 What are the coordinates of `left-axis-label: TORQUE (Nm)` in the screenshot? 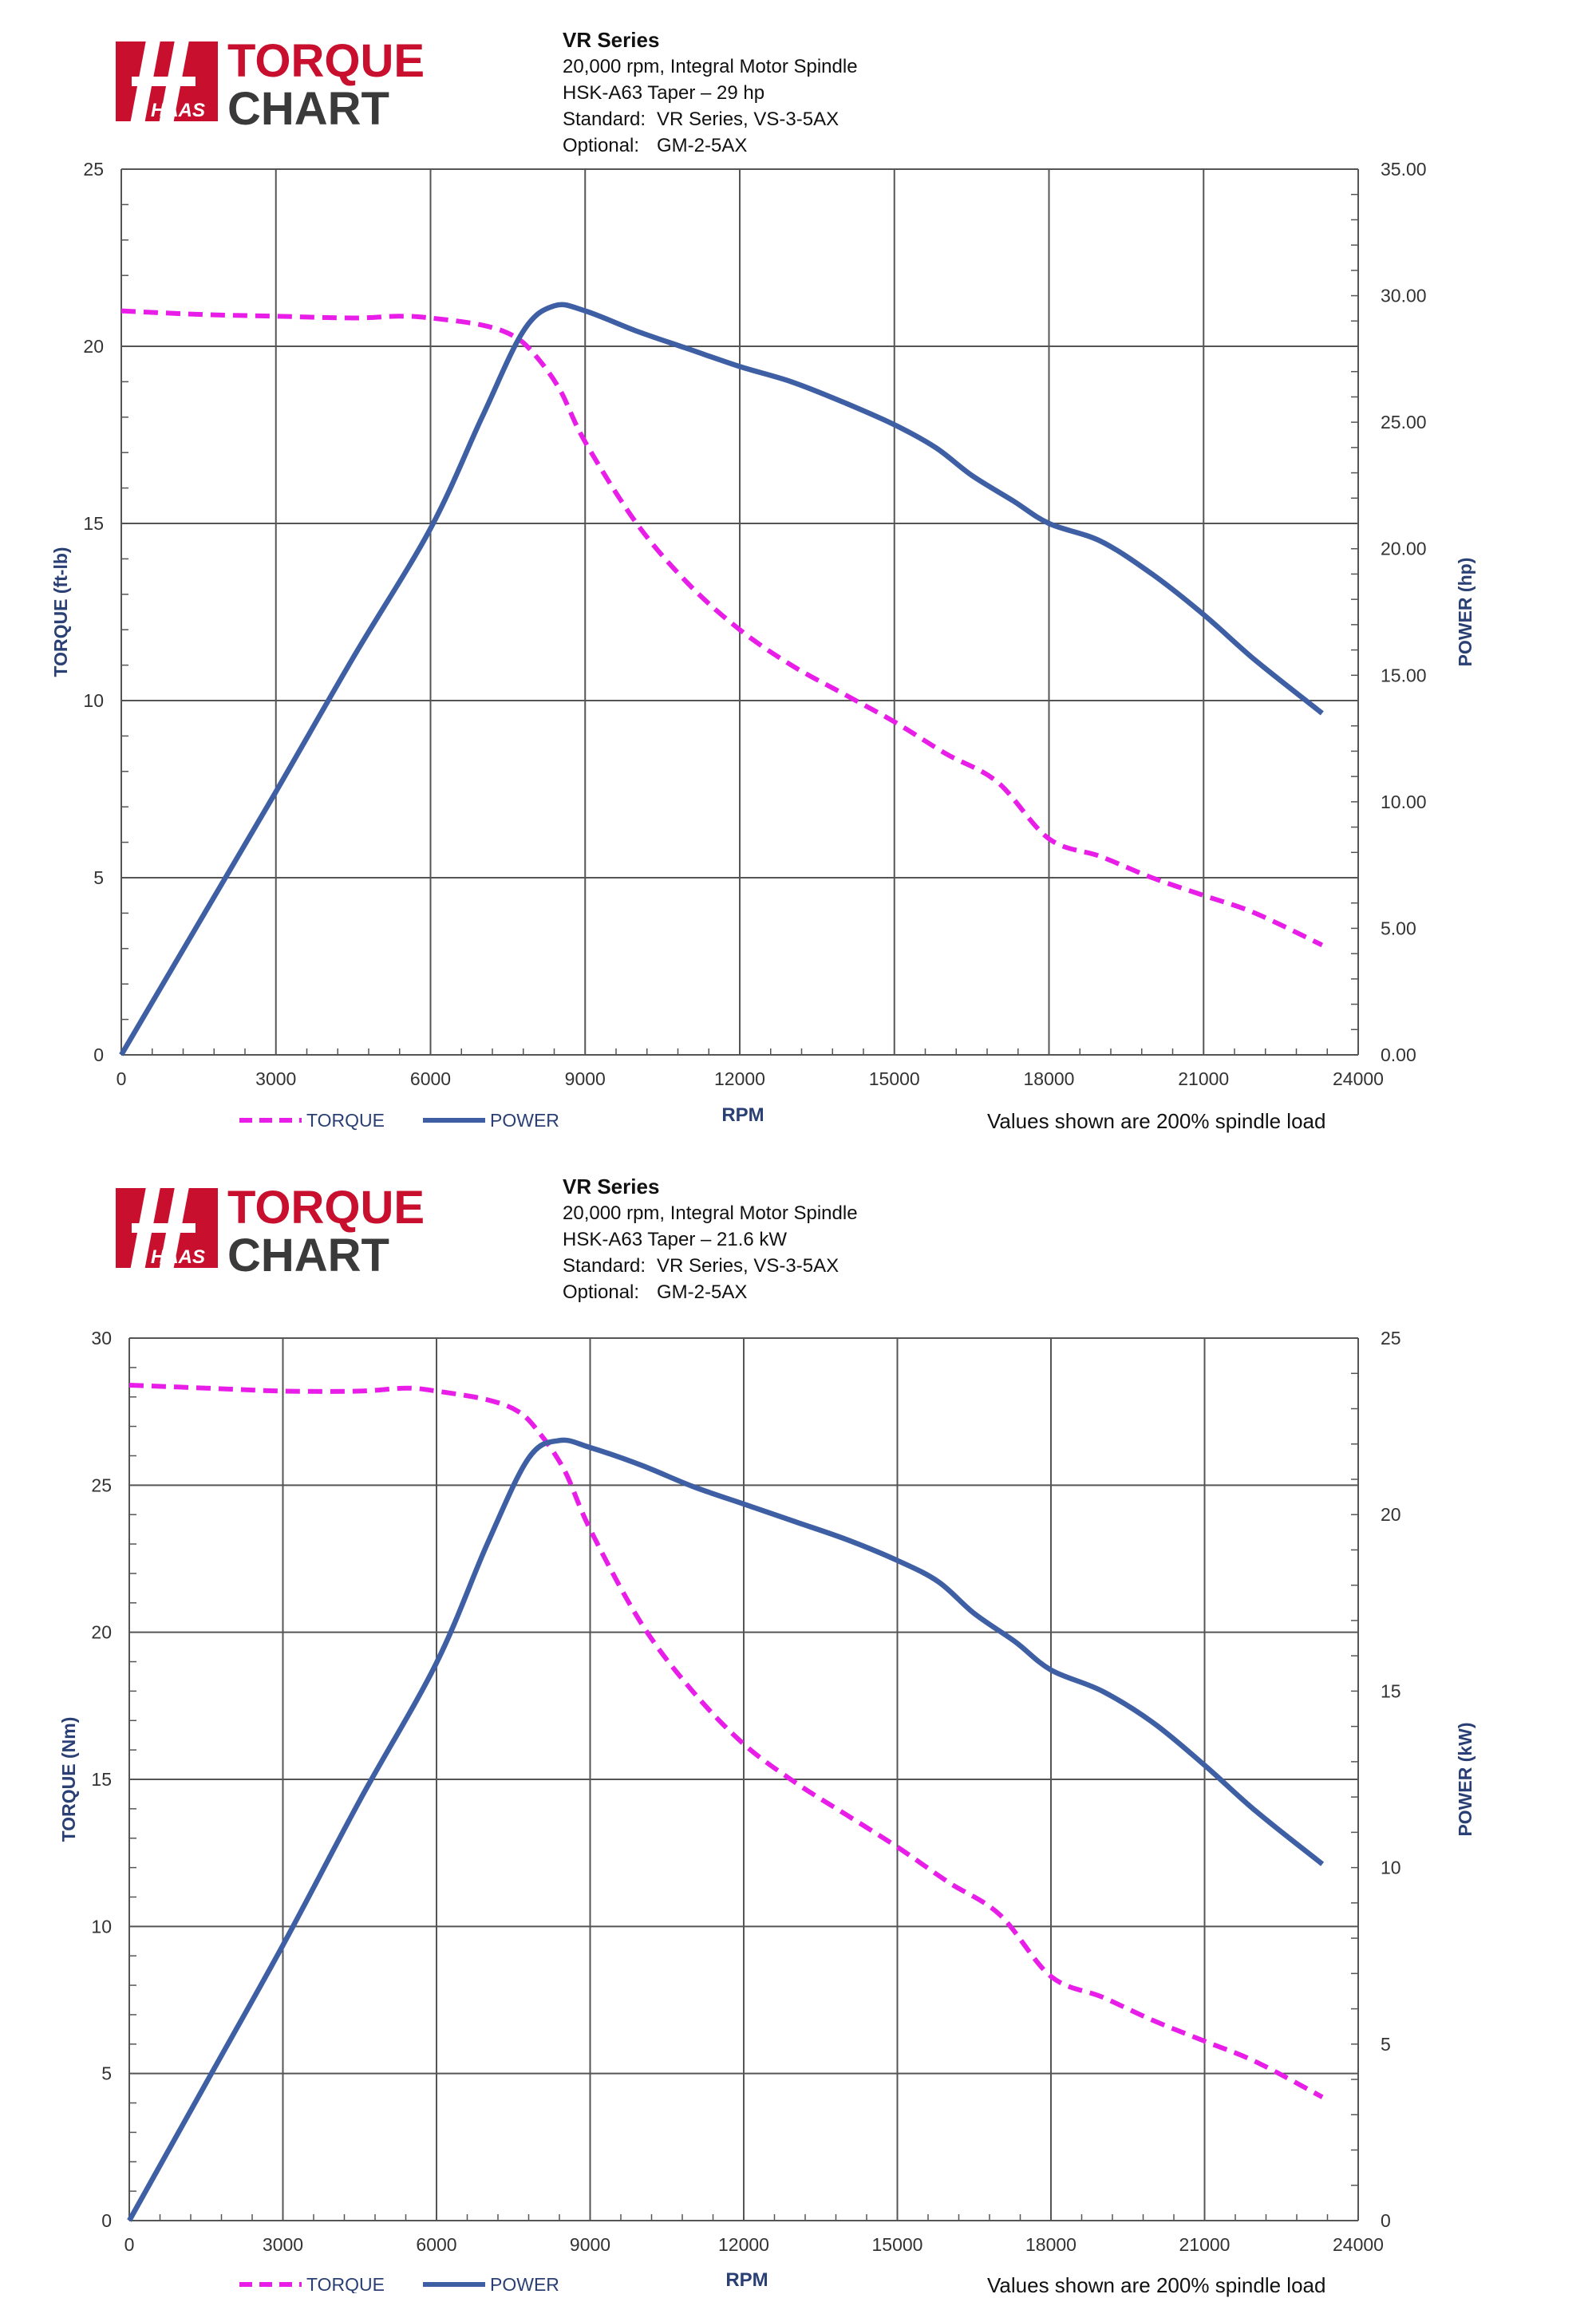 It's located at (68, 1780).